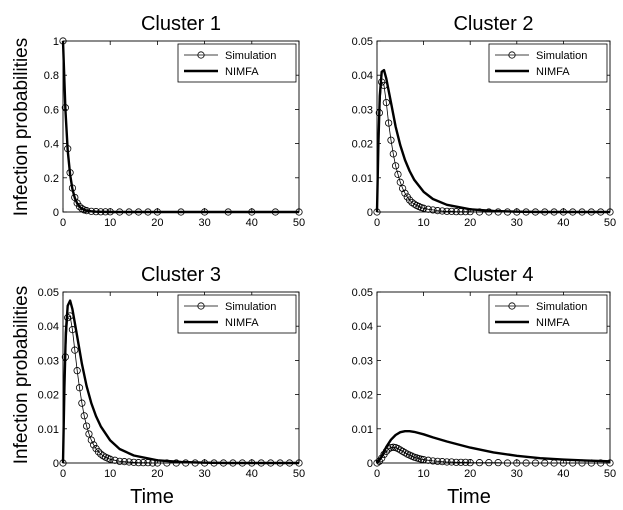 This screenshot has height=510, width=623. I want to click on cluster-1-xtick-label: 0, so click(63, 223).